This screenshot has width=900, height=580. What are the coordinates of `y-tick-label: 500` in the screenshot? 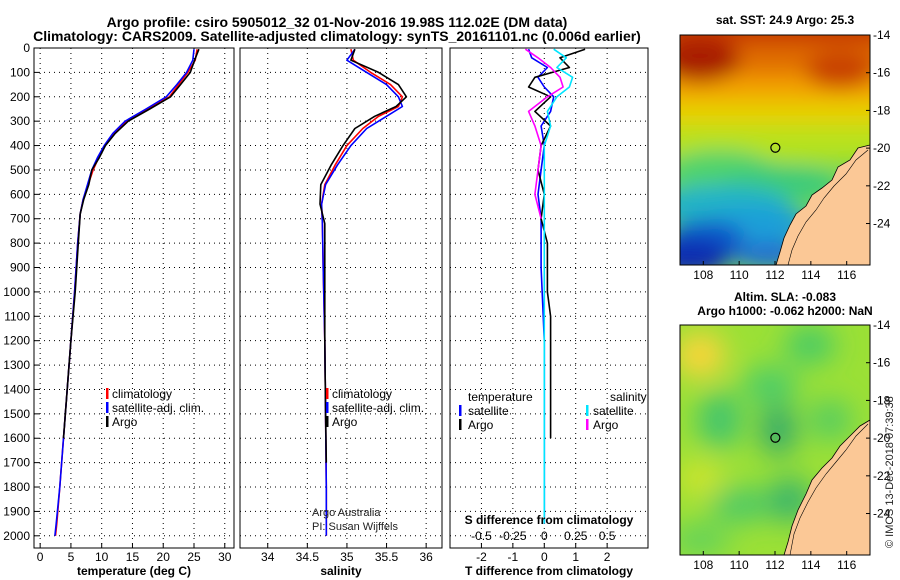 It's located at (20, 170).